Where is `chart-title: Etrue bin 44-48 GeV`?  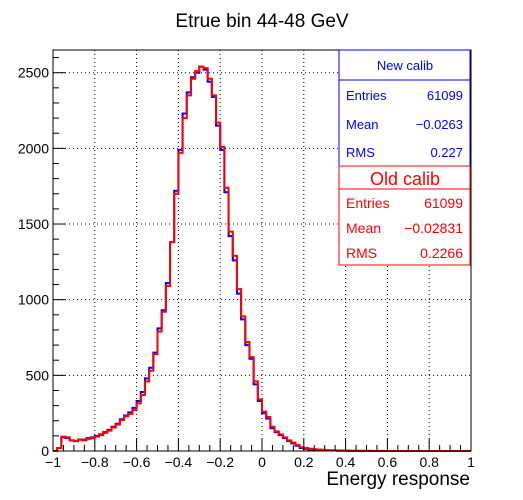 chart-title: Etrue bin 44-48 GeV is located at coordinates (262, 21).